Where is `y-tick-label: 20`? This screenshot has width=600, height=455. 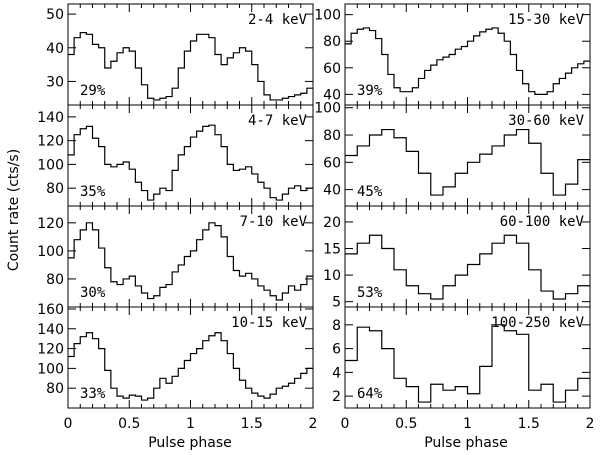
y-tick-label: 20 is located at coordinates (332, 223).